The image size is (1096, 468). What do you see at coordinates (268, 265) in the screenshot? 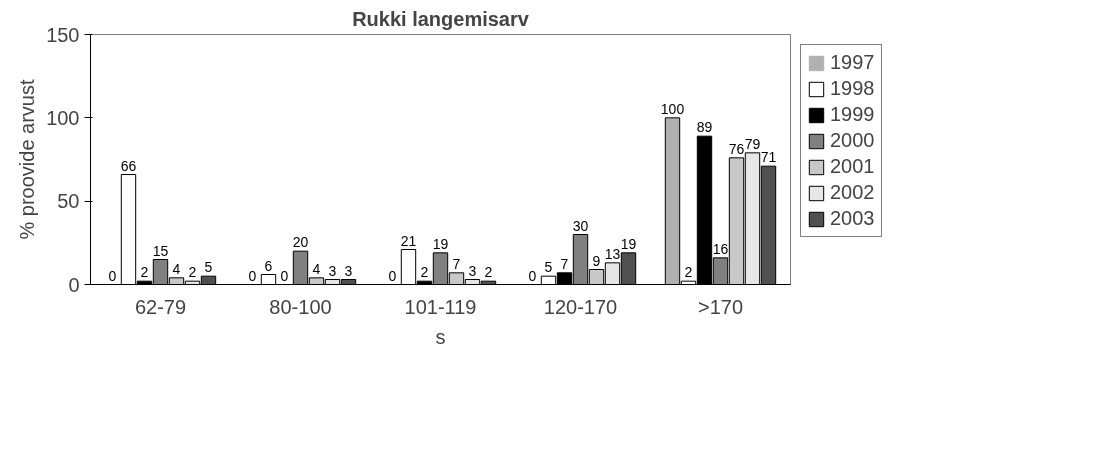
I see `data-label: 6` at bounding box center [268, 265].